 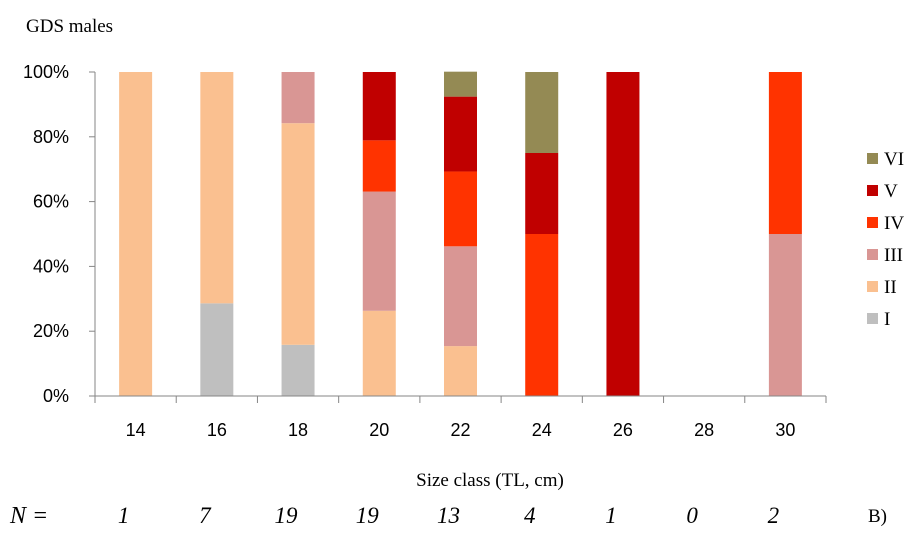 I want to click on legend-label: IV, so click(x=894, y=223).